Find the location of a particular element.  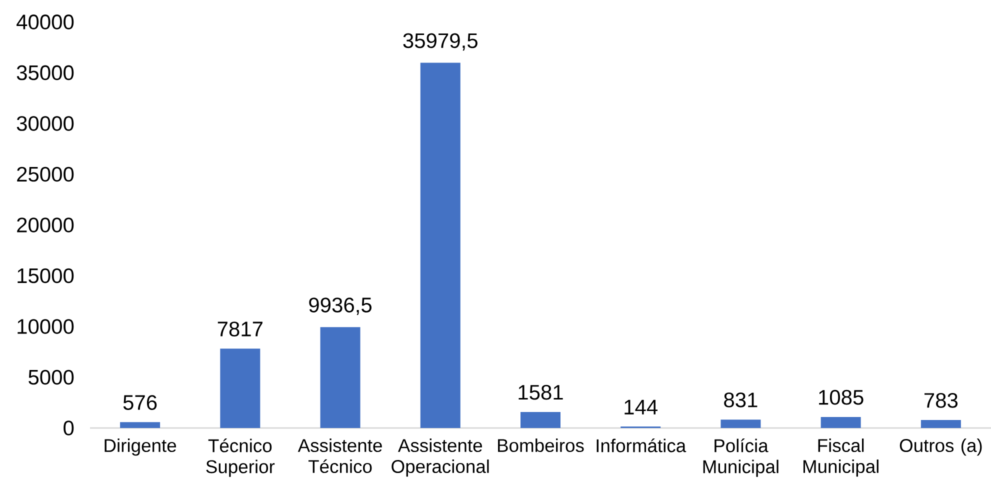

data-label: 1581 is located at coordinates (540, 392).